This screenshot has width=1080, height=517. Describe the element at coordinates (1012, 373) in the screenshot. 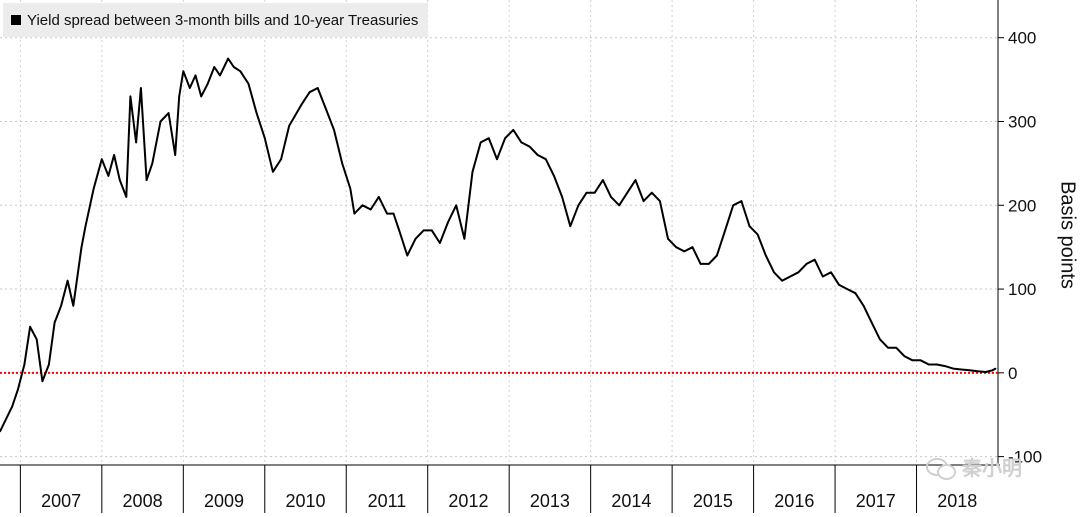

I see `y-tick-label: 0` at that location.